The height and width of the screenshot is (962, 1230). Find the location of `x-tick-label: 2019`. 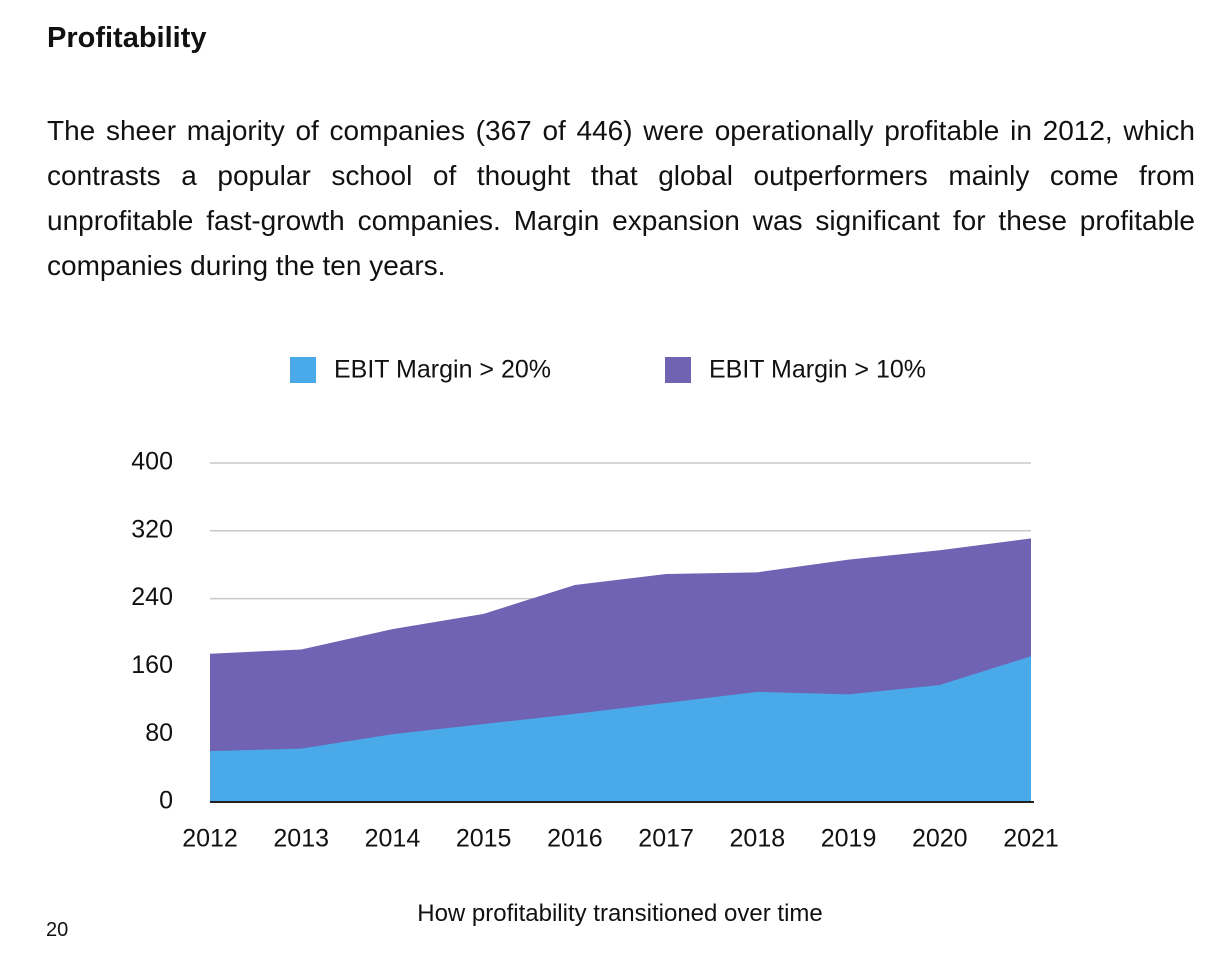

x-tick-label: 2019 is located at coordinates (849, 839).